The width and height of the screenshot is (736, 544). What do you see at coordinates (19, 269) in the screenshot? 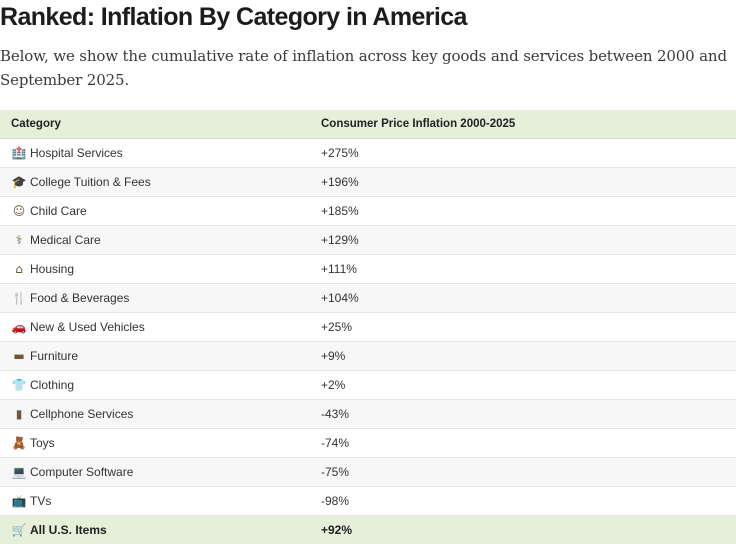
I see `house-icon: ⌂` at bounding box center [19, 269].